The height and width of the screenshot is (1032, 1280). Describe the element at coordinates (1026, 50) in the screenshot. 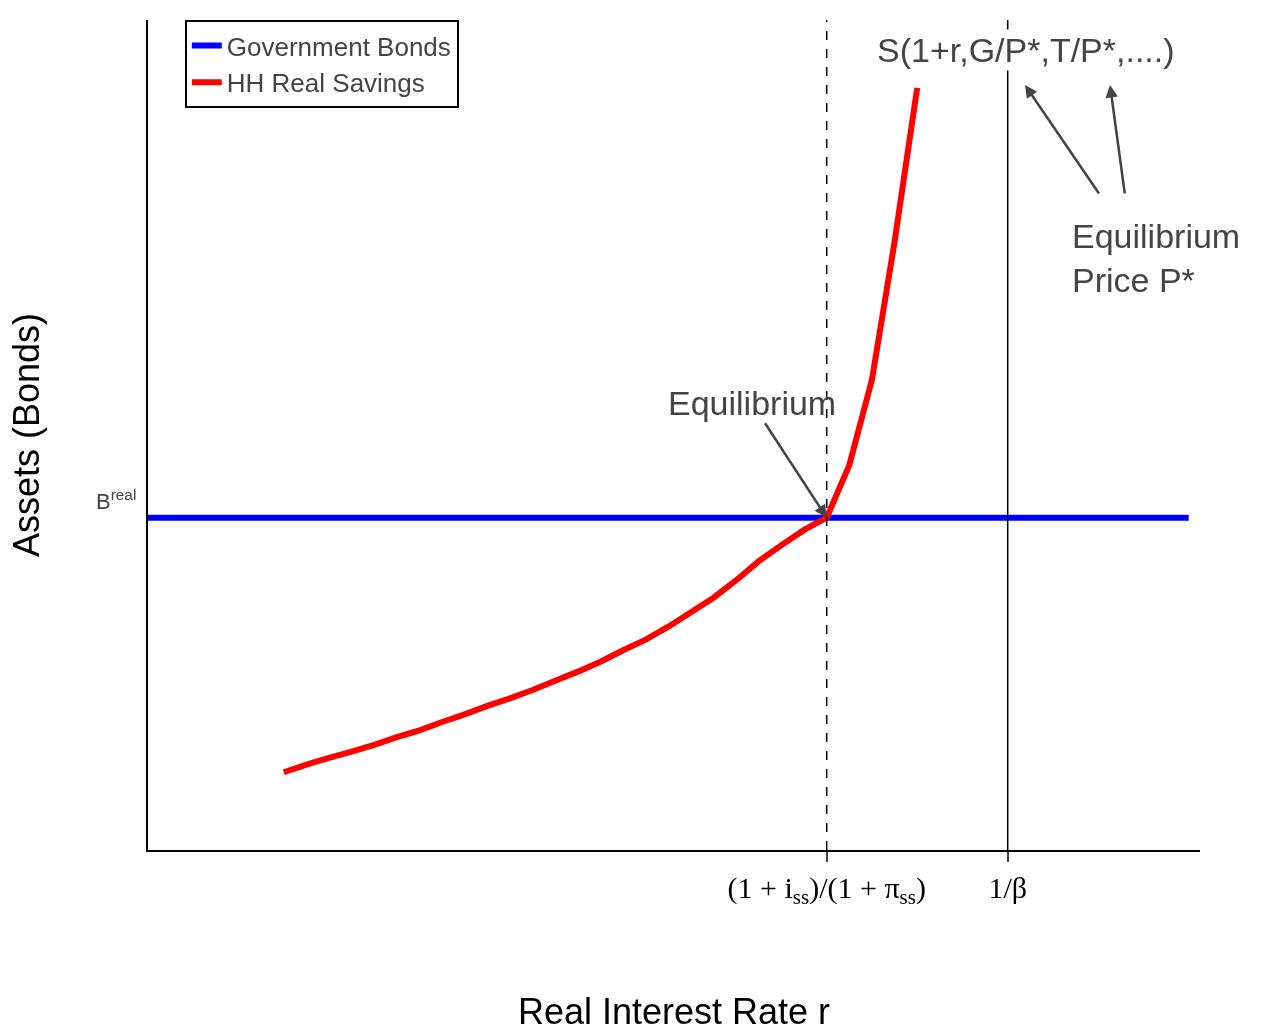

I see `text: S(1+r,G/P*,T/P*,....)` at that location.